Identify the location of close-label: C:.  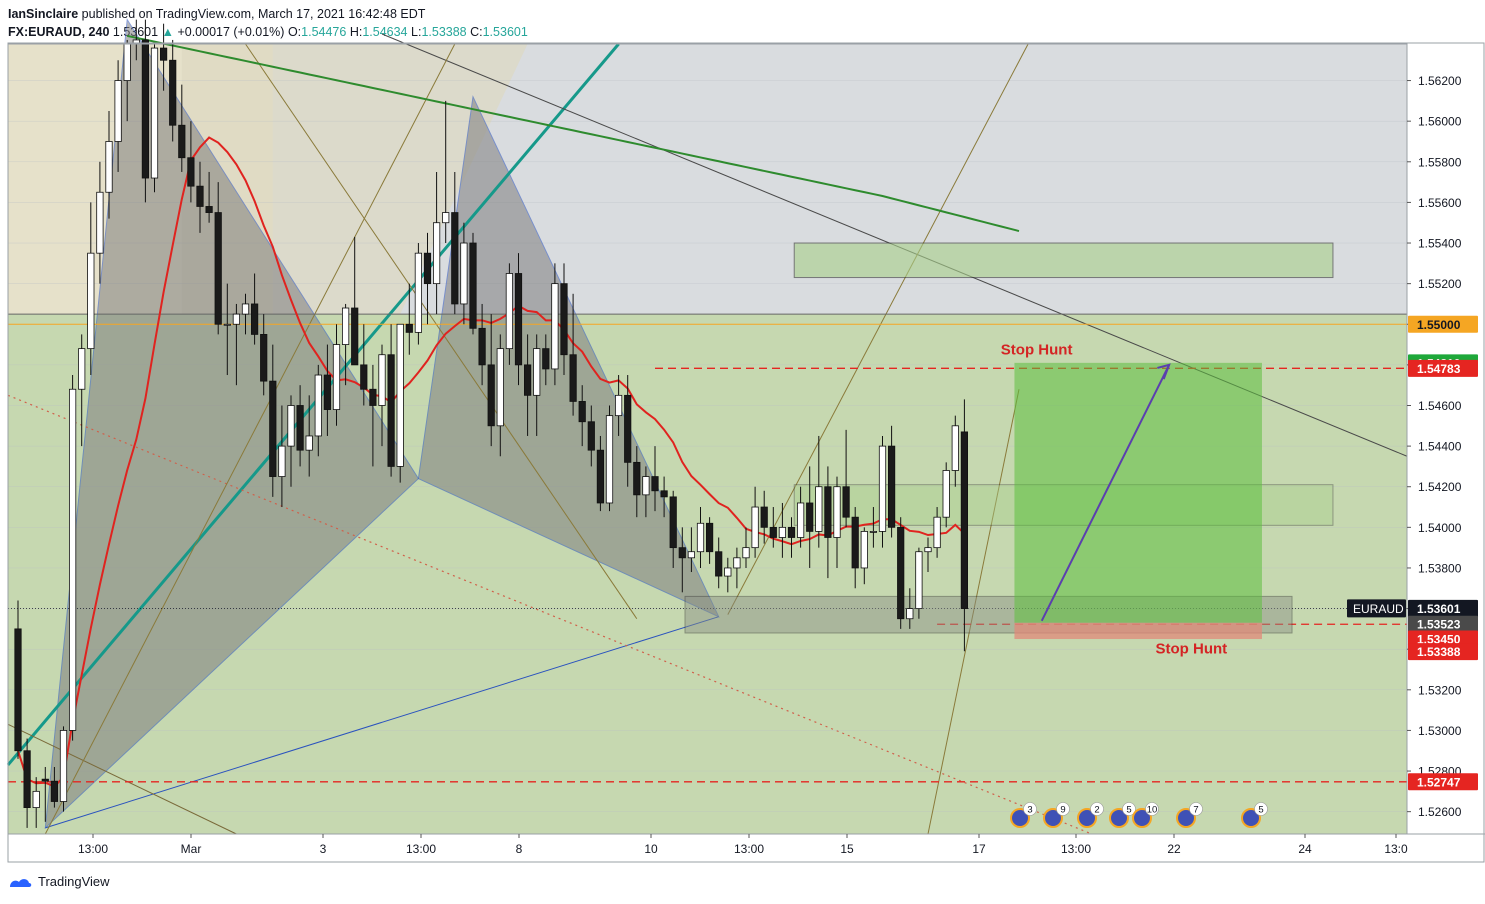
(476, 32).